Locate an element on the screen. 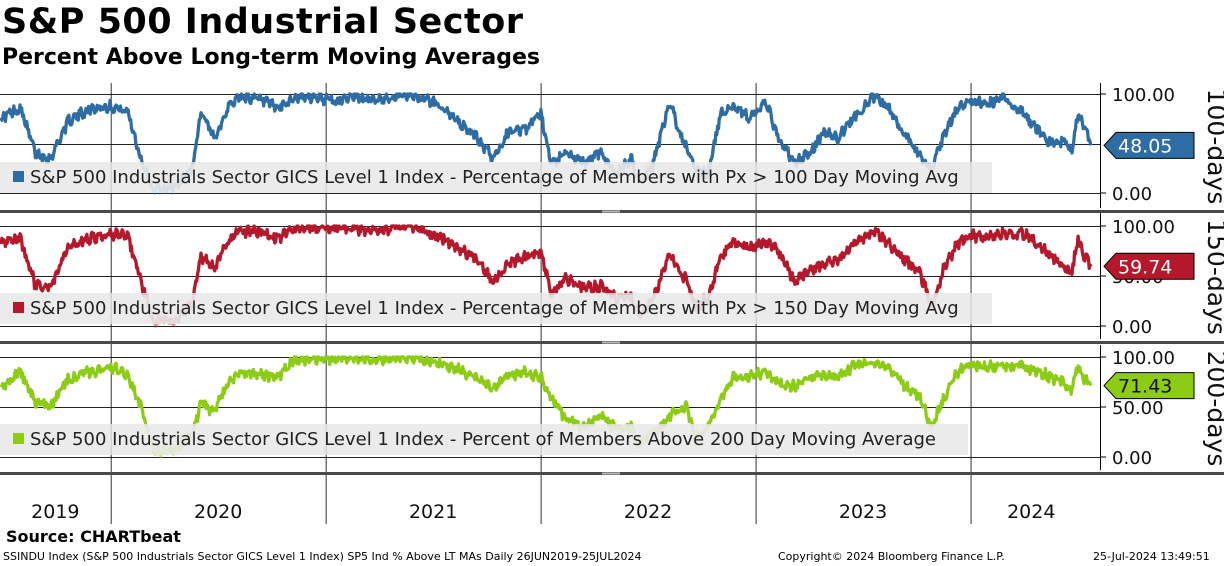 The image size is (1224, 566). x-tick-label-2022: 2022 is located at coordinates (648, 512).